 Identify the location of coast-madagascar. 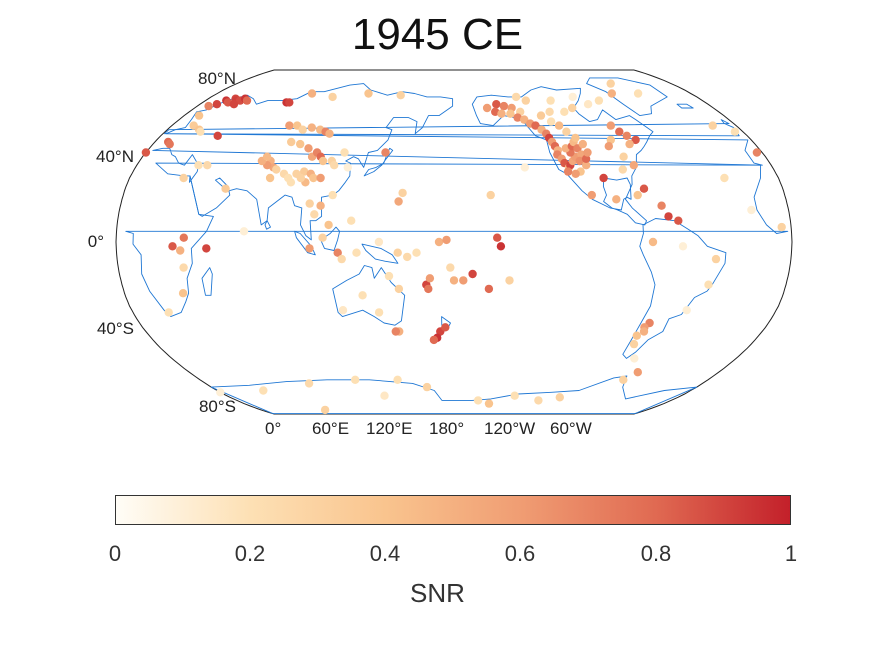
(207, 281).